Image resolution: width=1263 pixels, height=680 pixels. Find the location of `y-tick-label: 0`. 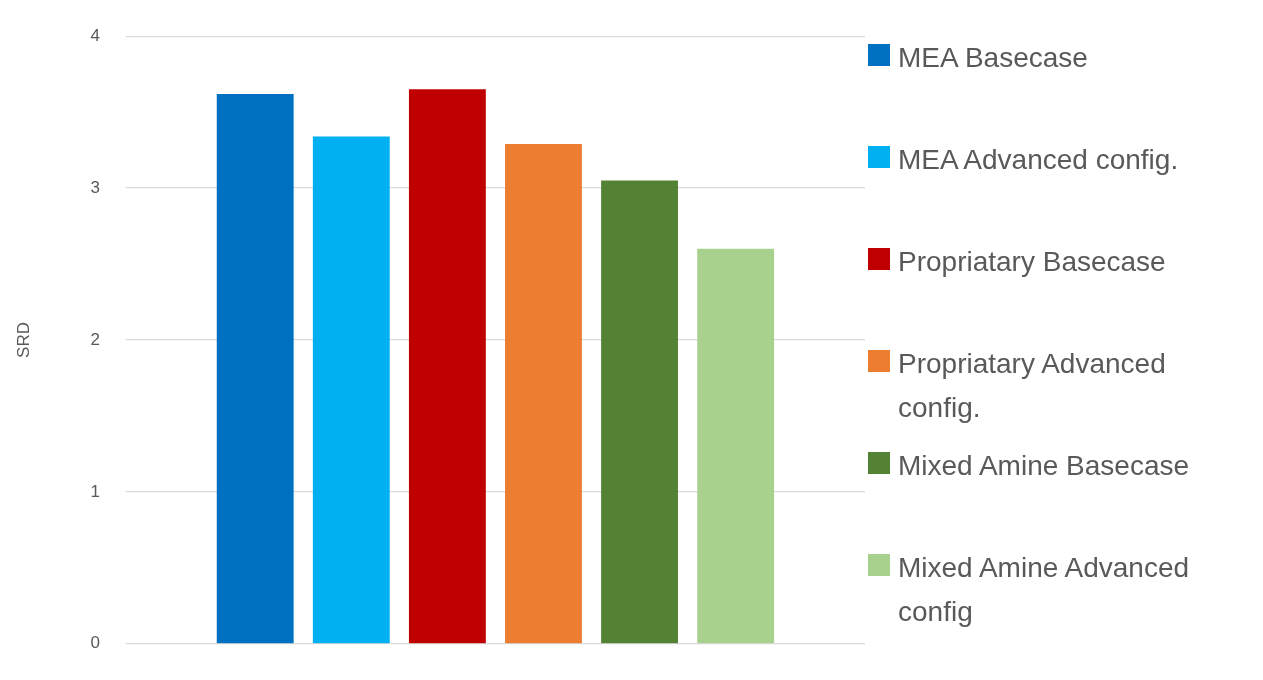

y-tick-label: 0 is located at coordinates (95, 643).